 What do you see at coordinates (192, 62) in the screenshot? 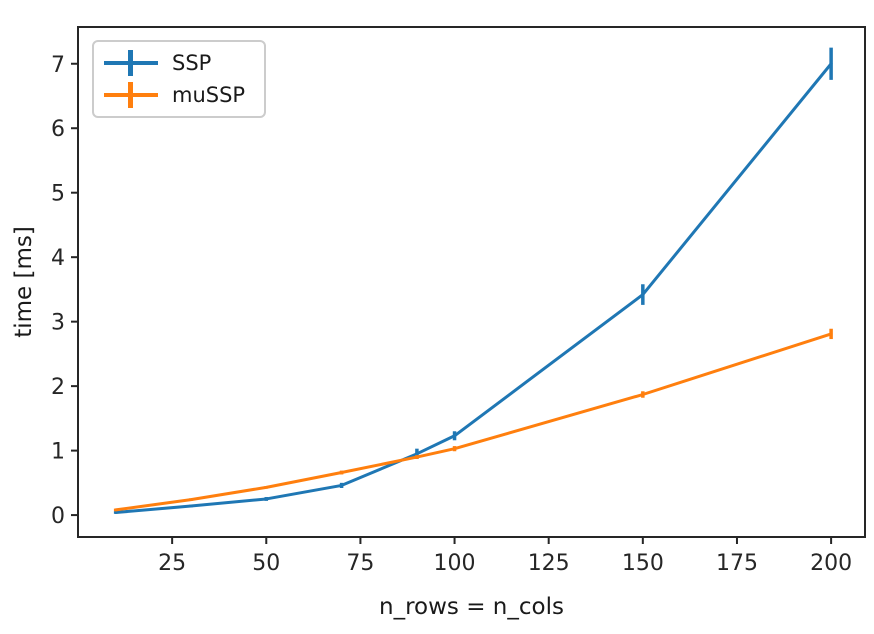
I see `legend-label-ssp: SSP` at bounding box center [192, 62].